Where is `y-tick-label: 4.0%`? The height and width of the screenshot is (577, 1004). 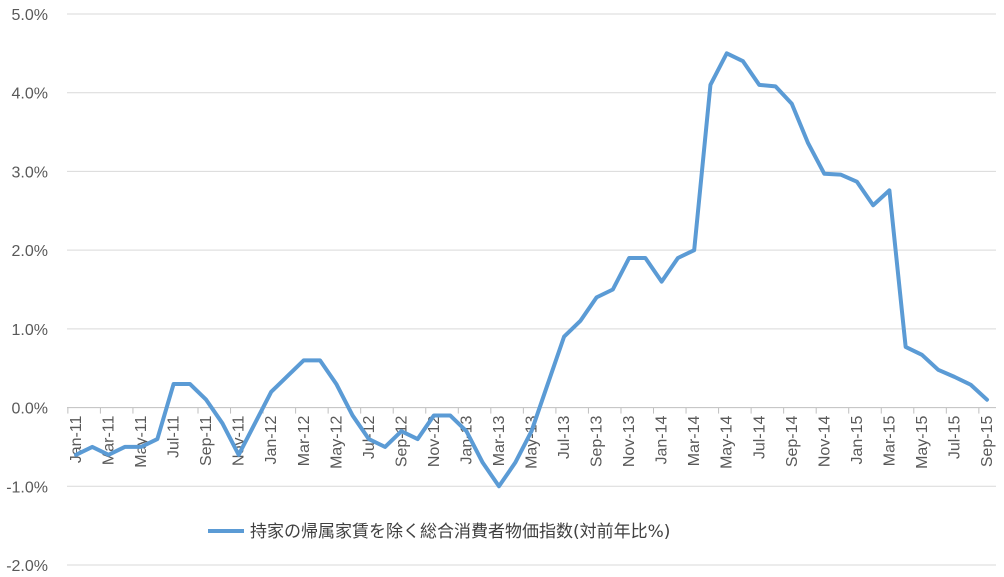
y-tick-label: 4.0% is located at coordinates (30, 94).